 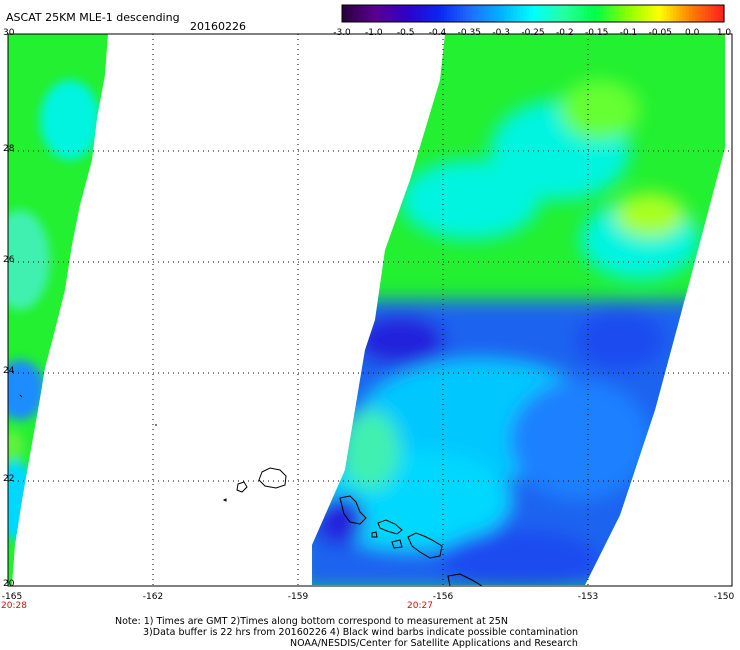 What do you see at coordinates (660, 33) in the screenshot?
I see `colorbar-tick-label: -0.05` at bounding box center [660, 33].